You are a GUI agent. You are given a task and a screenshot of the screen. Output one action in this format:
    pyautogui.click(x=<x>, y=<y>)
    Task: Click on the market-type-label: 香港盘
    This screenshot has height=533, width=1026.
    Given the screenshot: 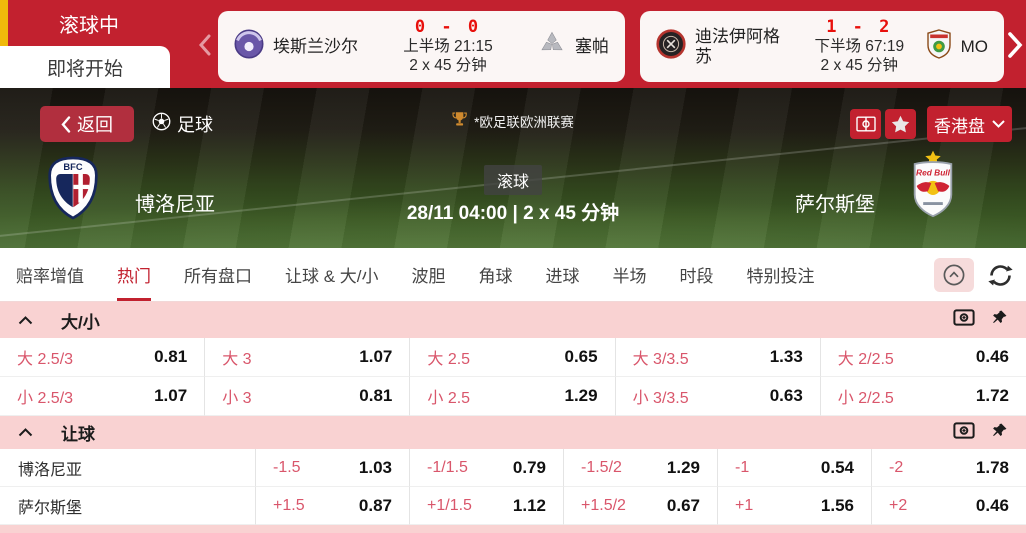 What is the action you would take?
    pyautogui.click(x=959, y=126)
    